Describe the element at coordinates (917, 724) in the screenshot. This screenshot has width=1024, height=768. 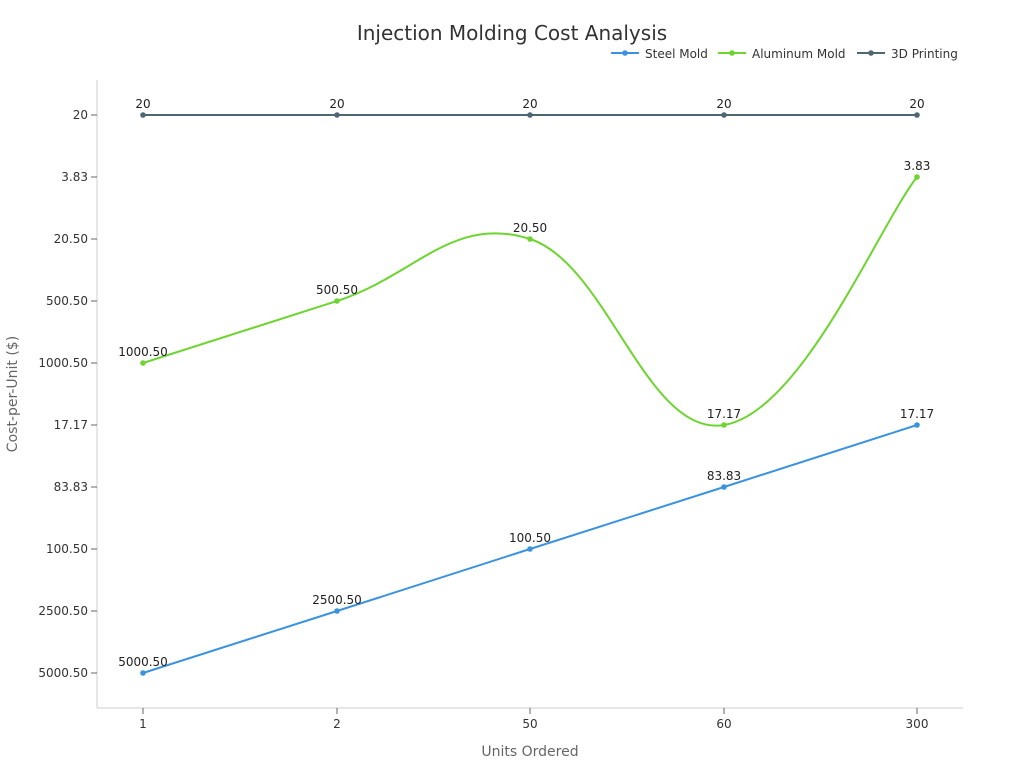
I see `x-tick-label: 300` at that location.